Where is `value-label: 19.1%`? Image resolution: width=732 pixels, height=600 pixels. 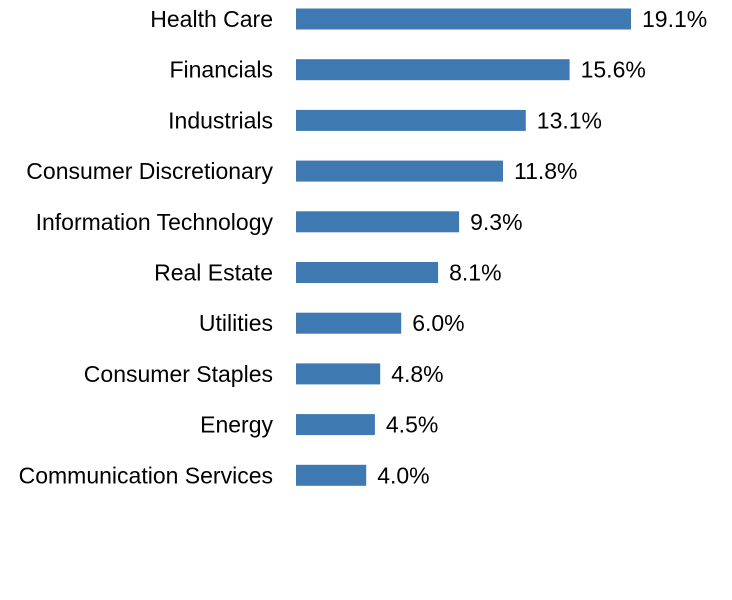 value-label: 19.1% is located at coordinates (674, 19).